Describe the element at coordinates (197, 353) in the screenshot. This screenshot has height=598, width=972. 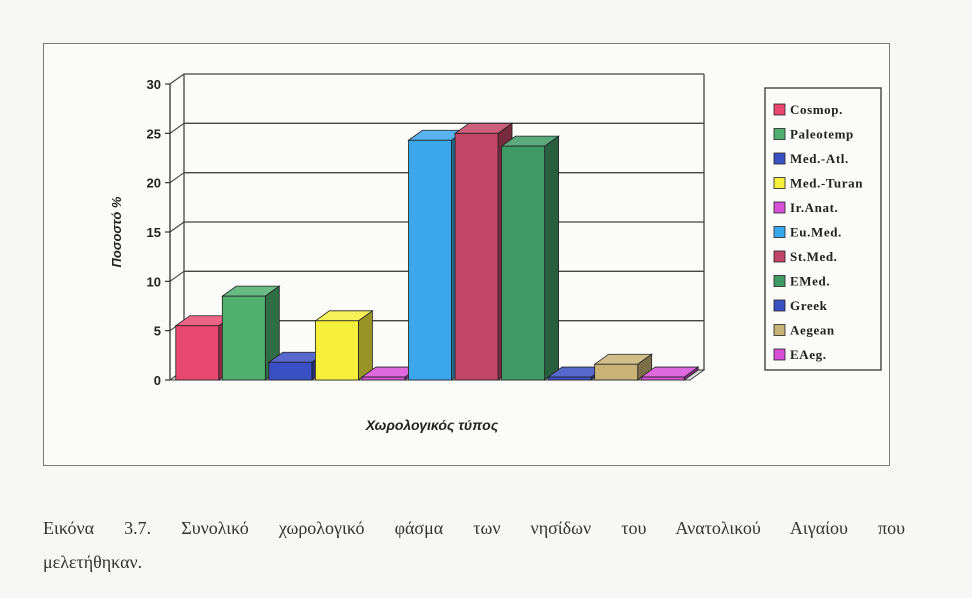
I see `bar-cosmop` at that location.